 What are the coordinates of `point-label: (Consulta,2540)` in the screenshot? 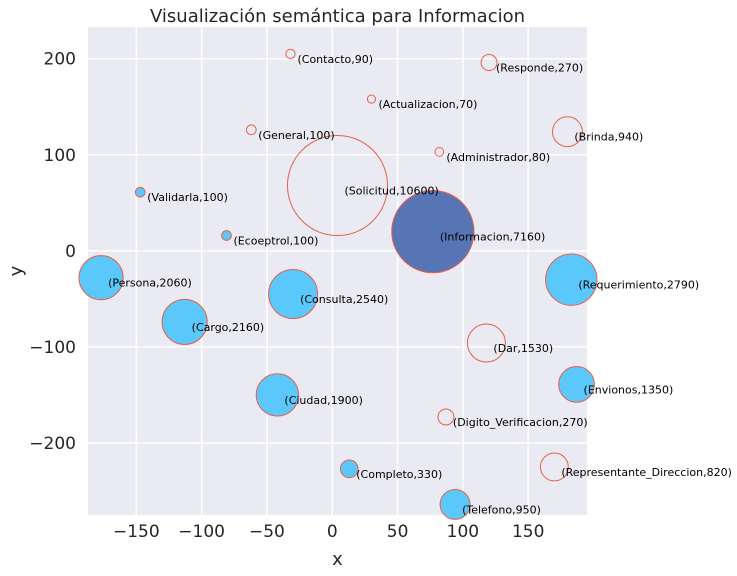 It's located at (344, 299).